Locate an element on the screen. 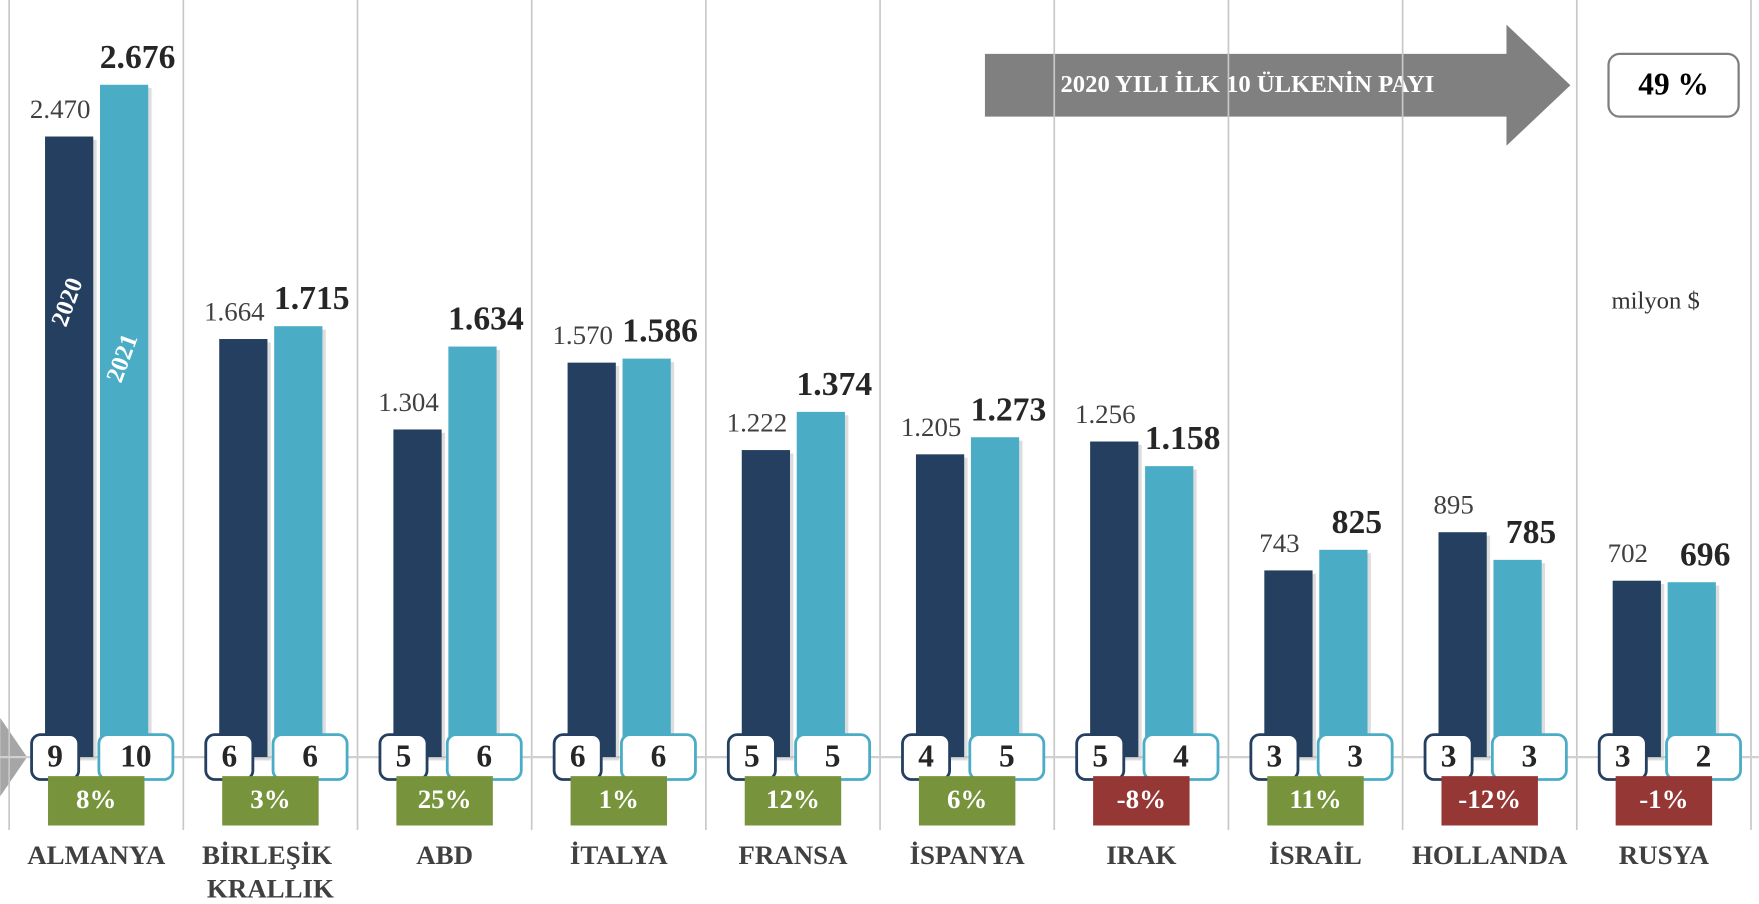  value-label: 785 is located at coordinates (1531, 532).